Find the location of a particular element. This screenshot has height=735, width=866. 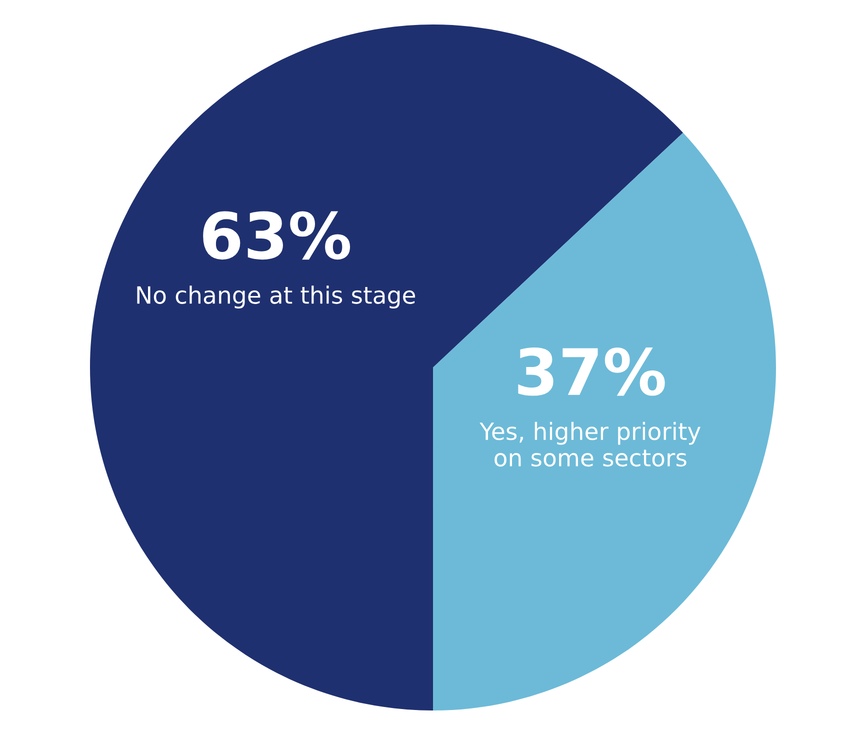

data-label: 63% is located at coordinates (276, 235).